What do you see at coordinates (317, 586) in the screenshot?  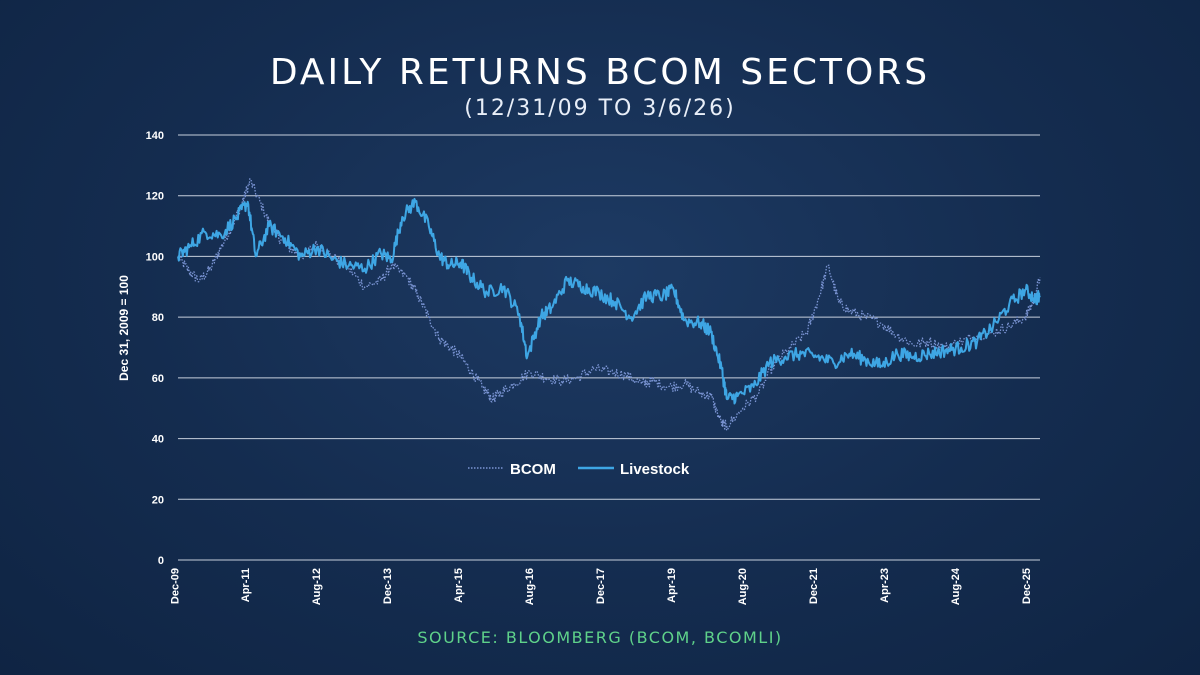 I see `x-tick-label: Aug-12` at bounding box center [317, 586].